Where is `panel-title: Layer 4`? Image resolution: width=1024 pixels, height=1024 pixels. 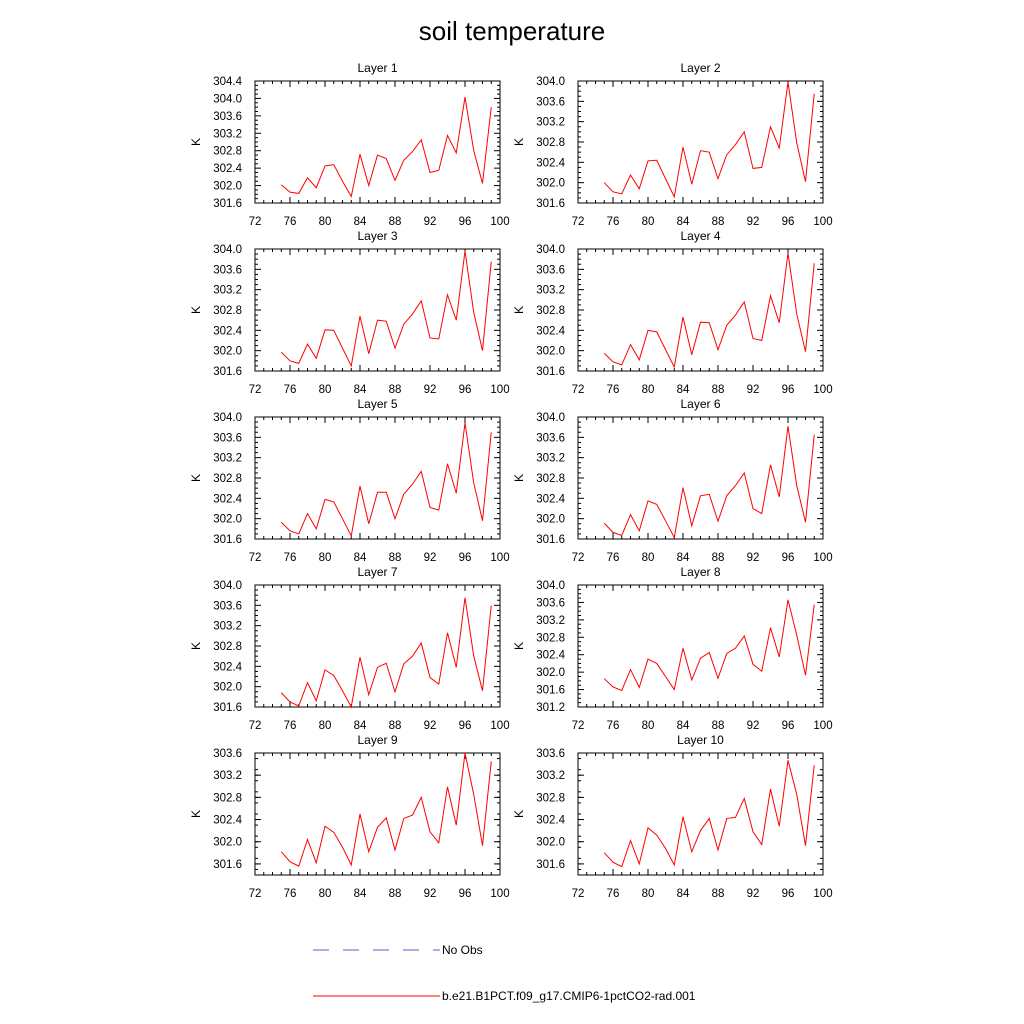
panel-title: Layer 4 is located at coordinates (700, 236).